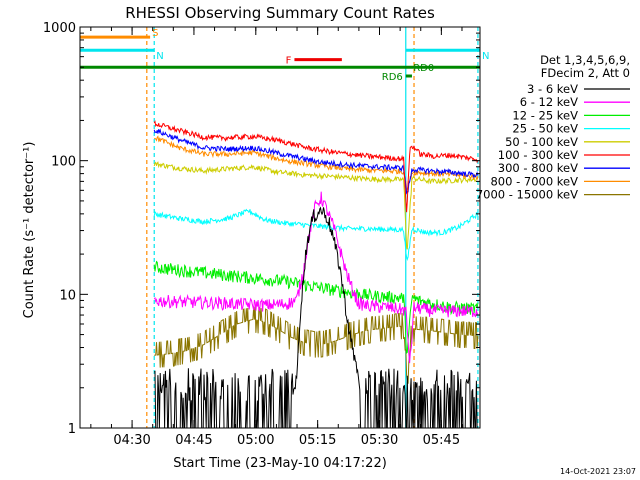 The image size is (640, 480). Describe the element at coordinates (538, 168) in the screenshot. I see `legend-entry-label: 300 - 800 keV` at that location.